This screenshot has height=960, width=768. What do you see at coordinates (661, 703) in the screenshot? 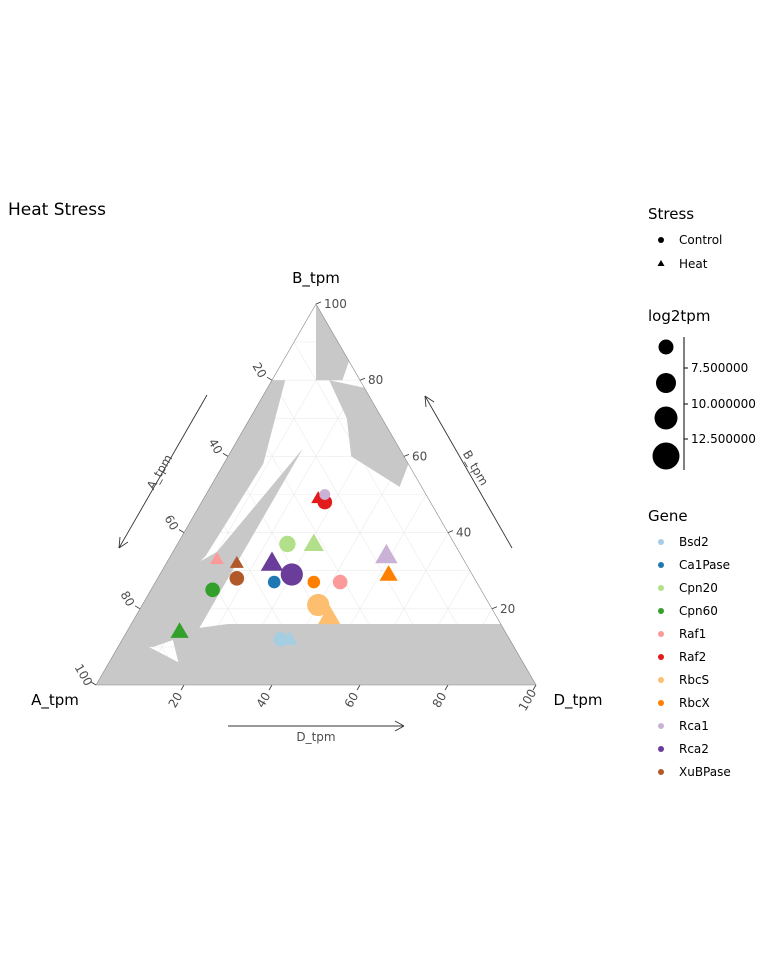
I see `legend-key-rbcx` at bounding box center [661, 703].